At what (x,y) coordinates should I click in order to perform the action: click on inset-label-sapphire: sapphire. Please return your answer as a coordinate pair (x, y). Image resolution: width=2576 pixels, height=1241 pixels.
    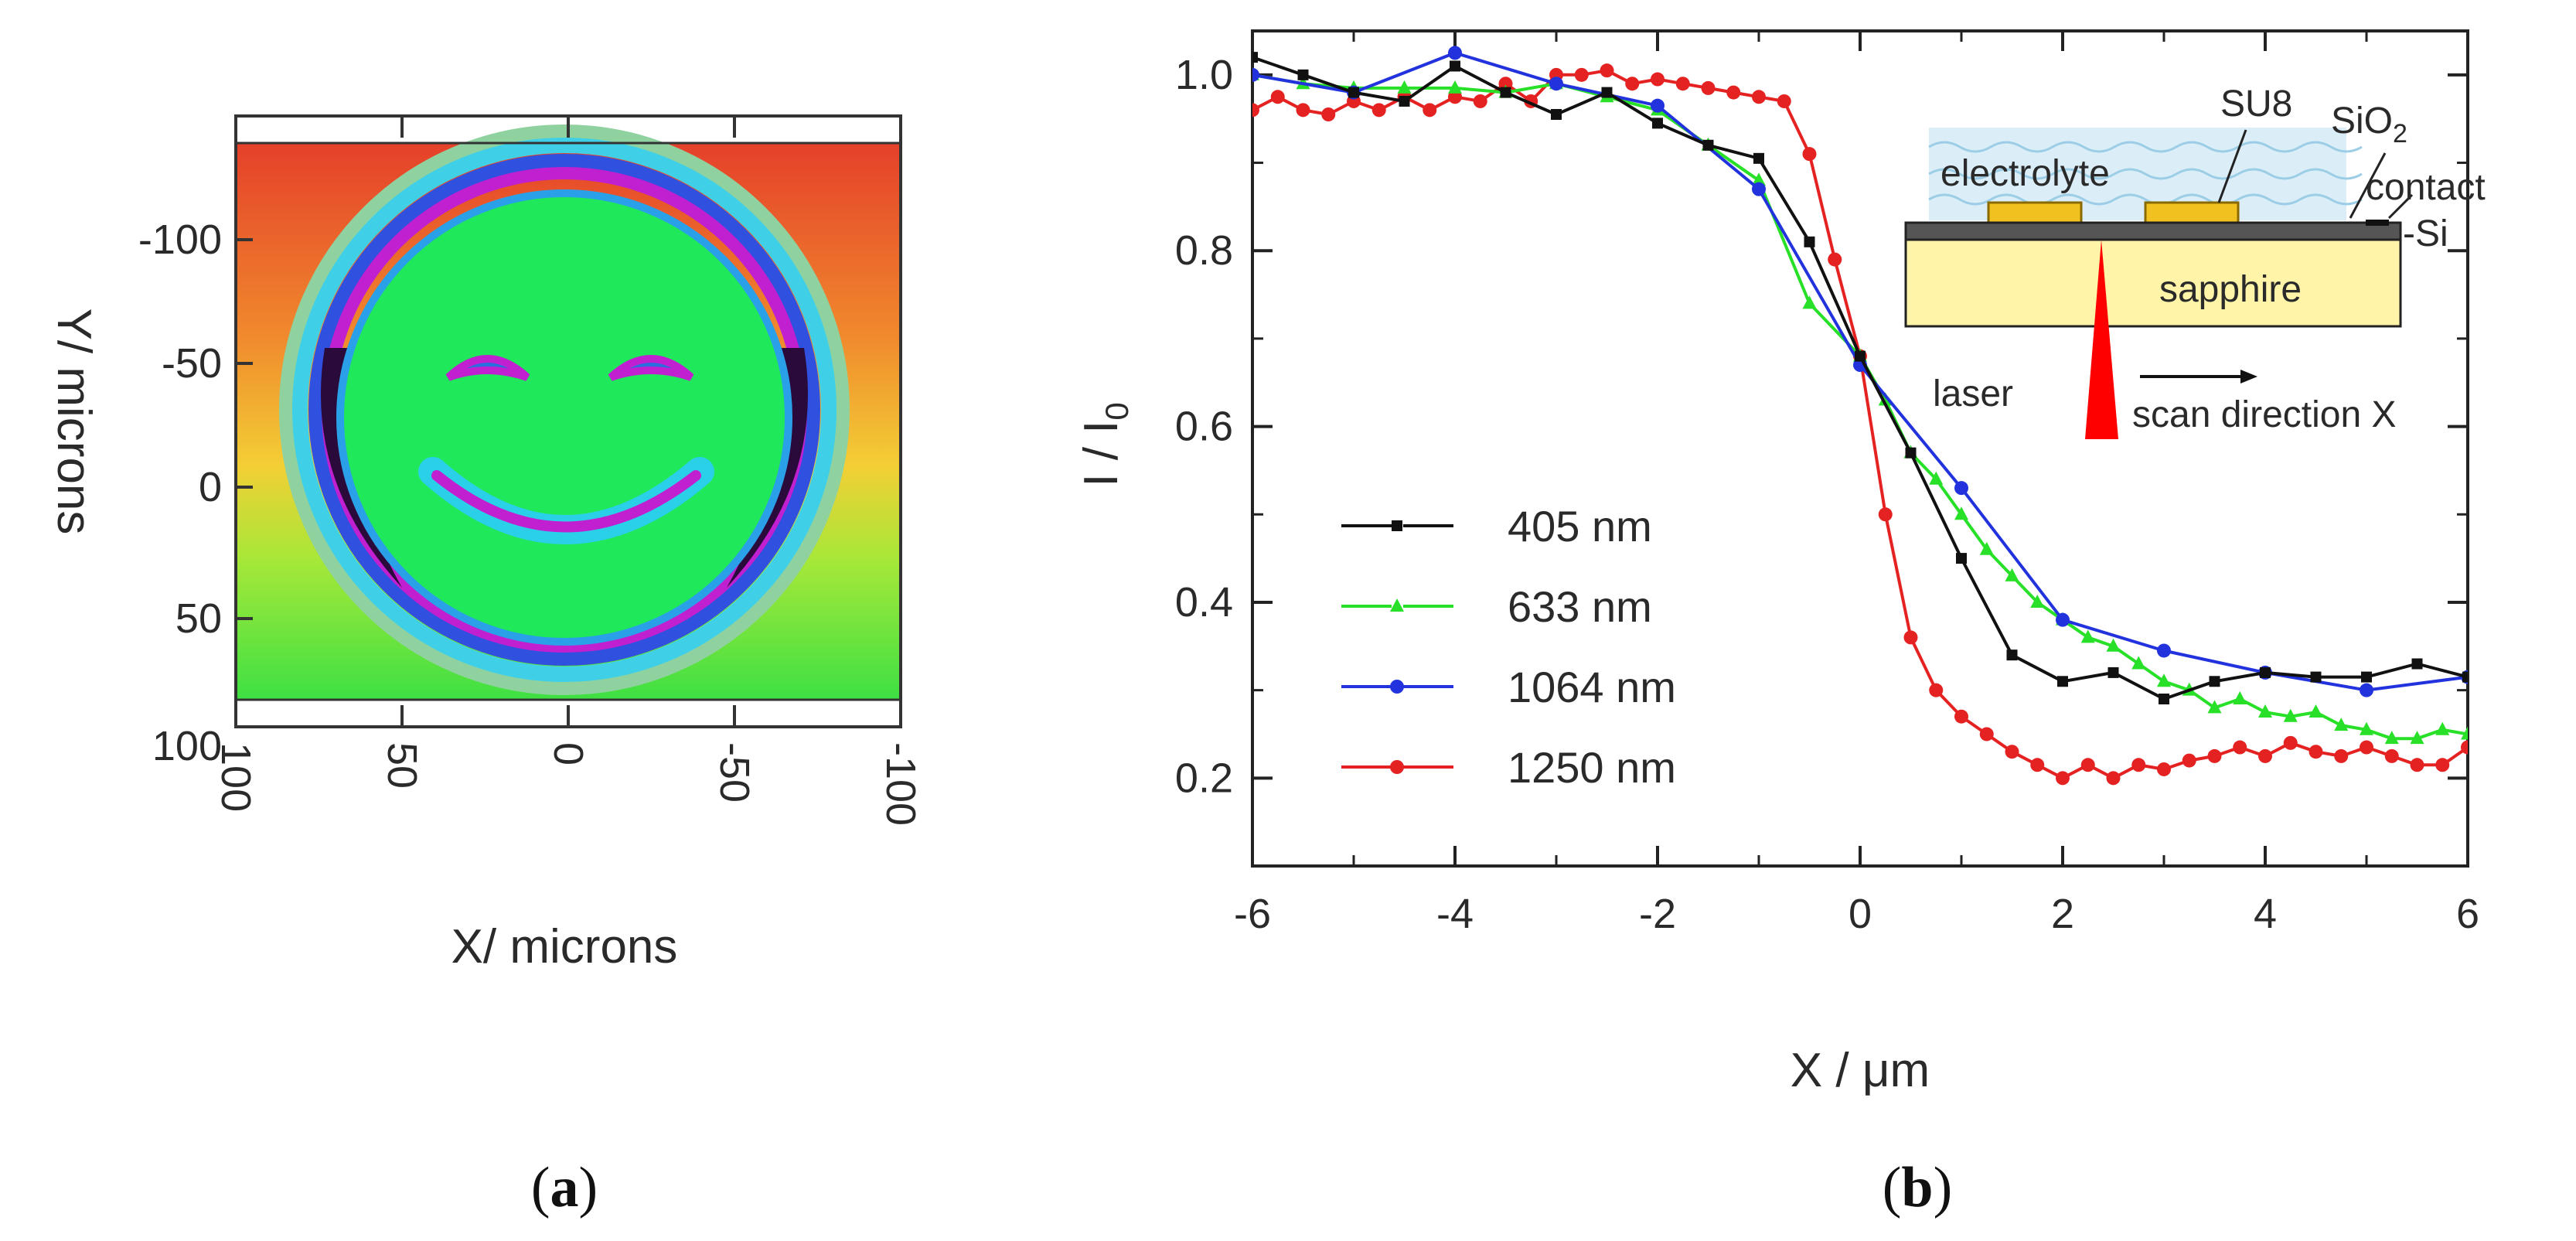
    Looking at the image, I should click on (2230, 289).